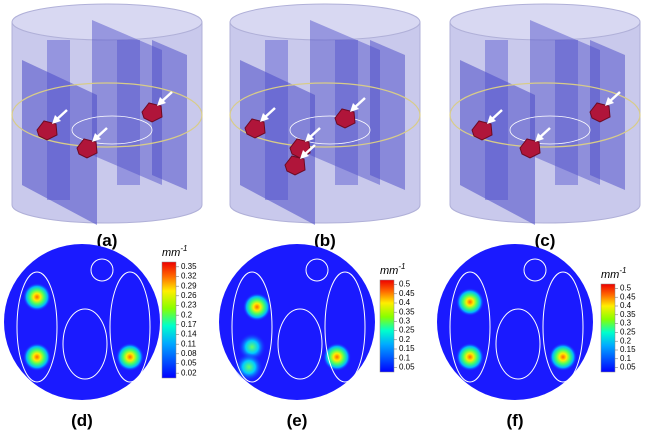 The width and height of the screenshot is (650, 440). I want to click on colorbar-tick-label: 0.32, so click(189, 276).